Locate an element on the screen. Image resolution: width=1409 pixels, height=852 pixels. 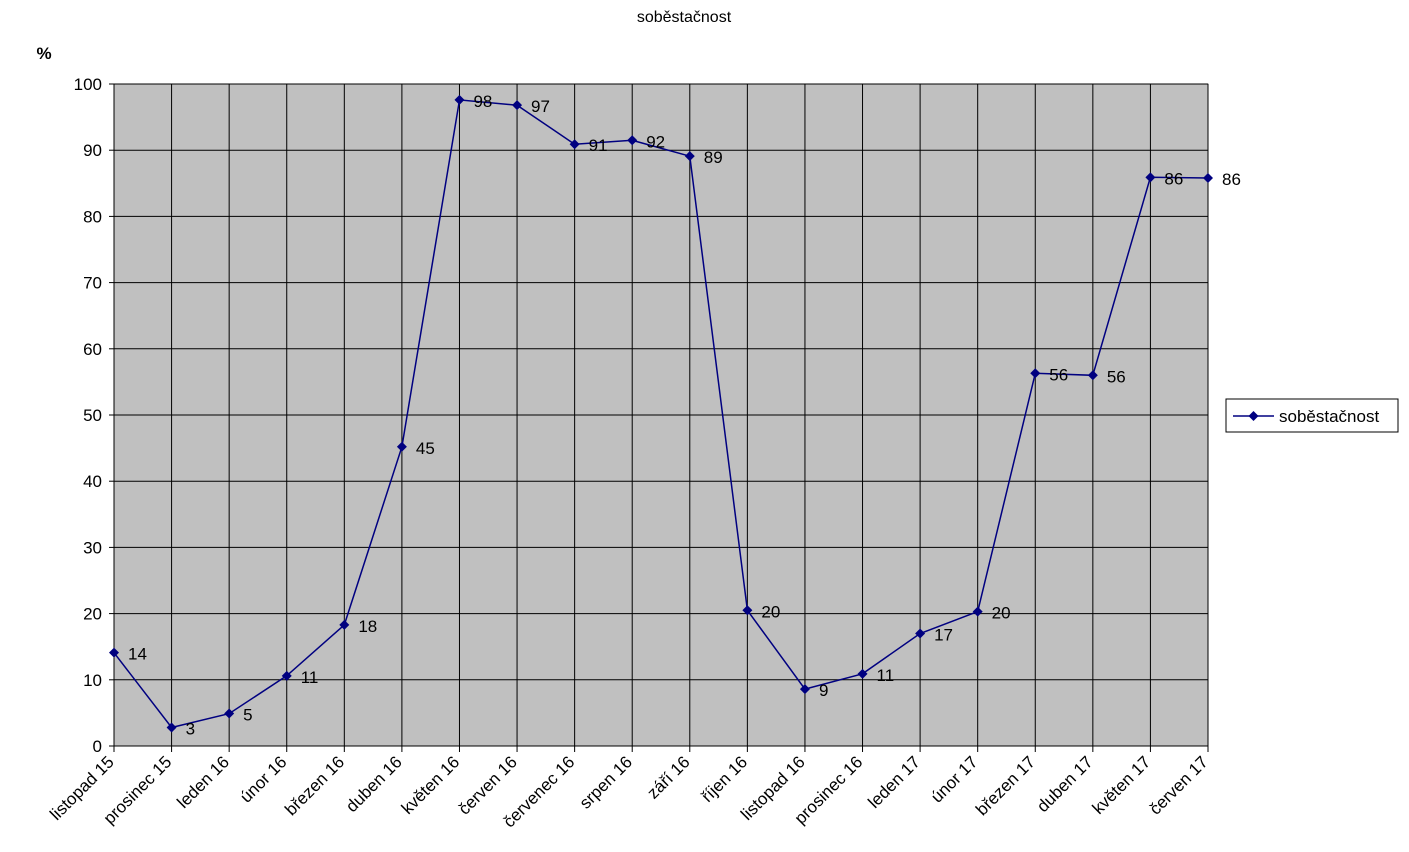
y-tick-label: 20 is located at coordinates (92, 614).